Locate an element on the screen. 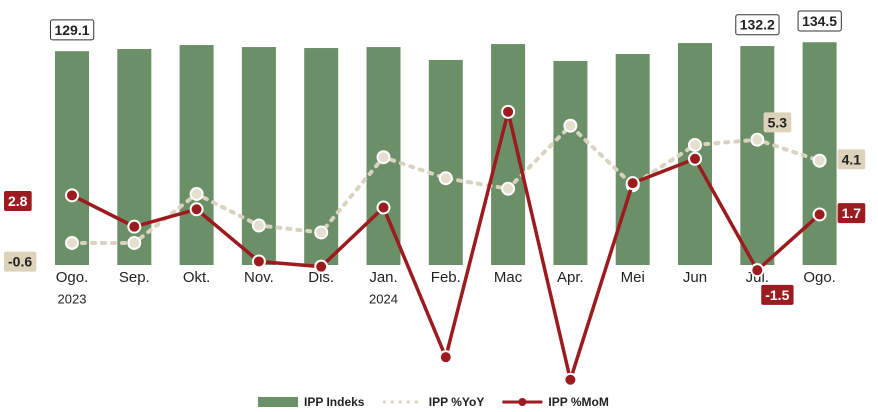 Image resolution: width=878 pixels, height=412 pixels. x-tick-label: Nov. is located at coordinates (259, 277).